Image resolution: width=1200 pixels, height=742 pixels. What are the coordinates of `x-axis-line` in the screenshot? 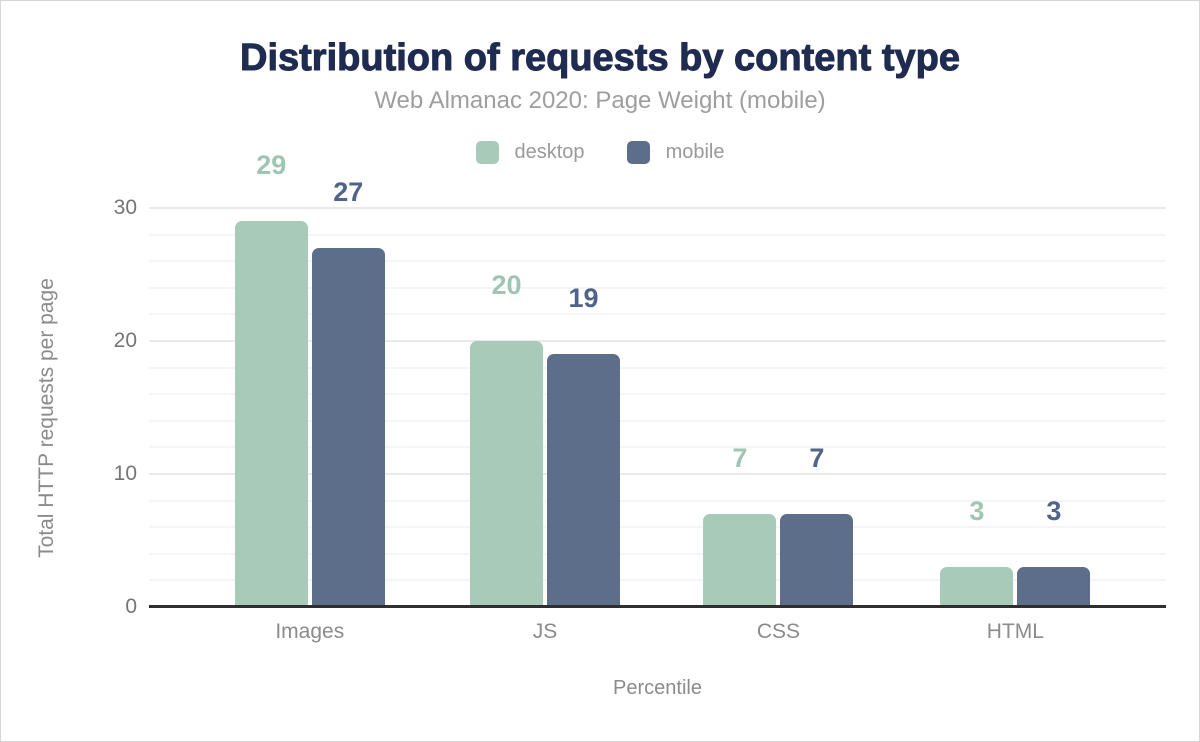 It's located at (657, 606).